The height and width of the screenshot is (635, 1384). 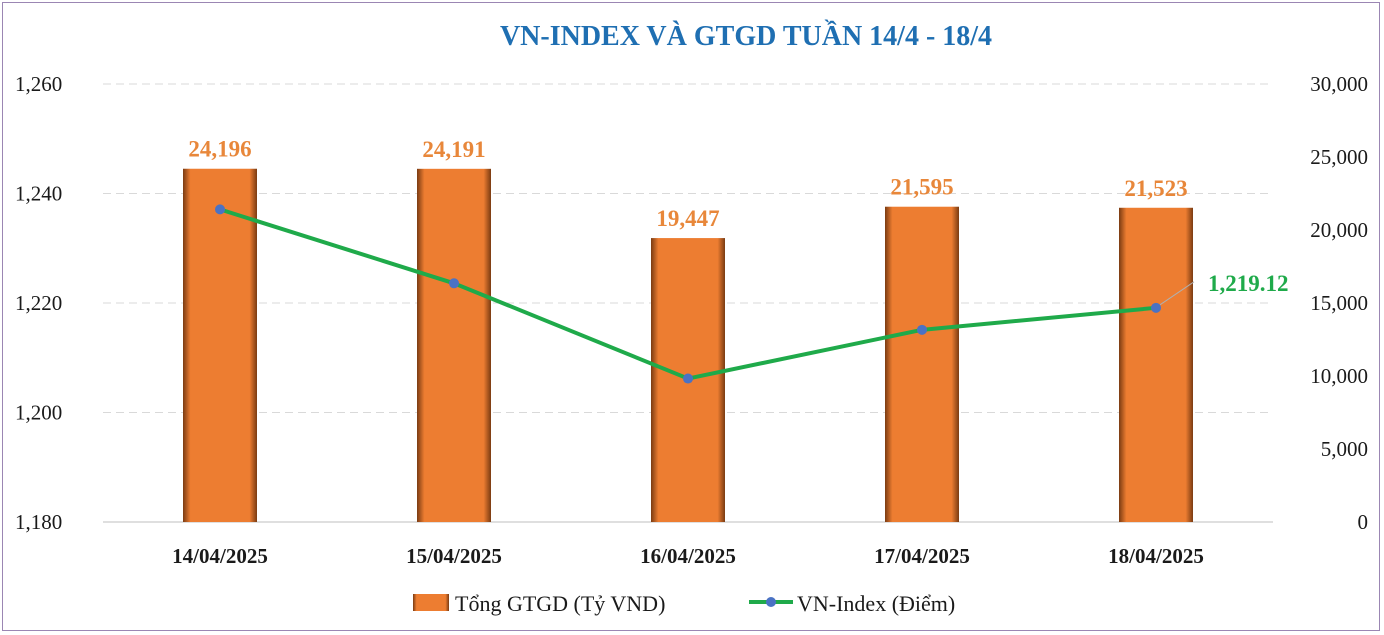 I want to click on legend: Tổng GTGD (Tỷ VND) VN-Index (Điểm), so click(x=684, y=603).